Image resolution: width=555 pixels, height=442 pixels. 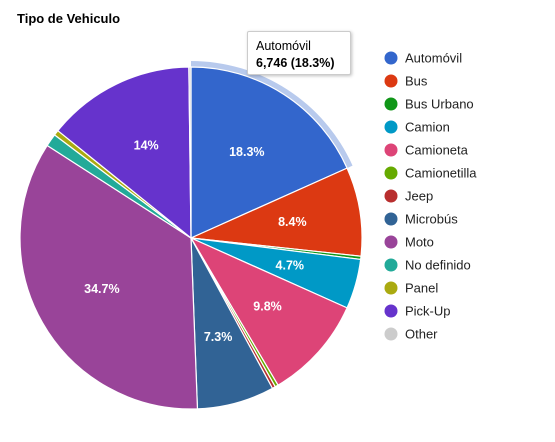 What do you see at coordinates (146, 146) in the screenshot?
I see `slice-label-pick-up: 14%` at bounding box center [146, 146].